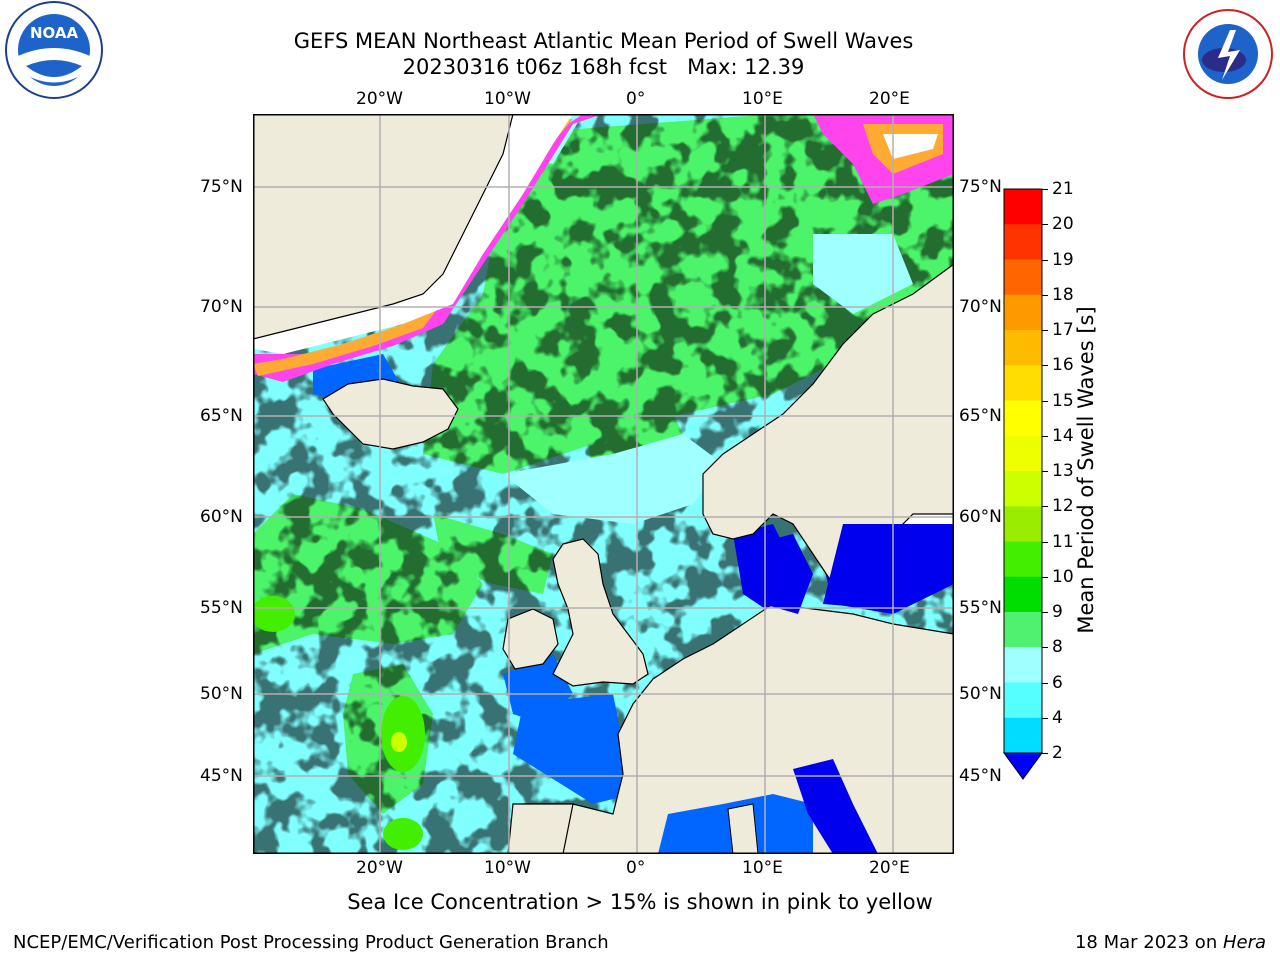  I want to click on colorbar-tick-label: 8, so click(1057, 647).